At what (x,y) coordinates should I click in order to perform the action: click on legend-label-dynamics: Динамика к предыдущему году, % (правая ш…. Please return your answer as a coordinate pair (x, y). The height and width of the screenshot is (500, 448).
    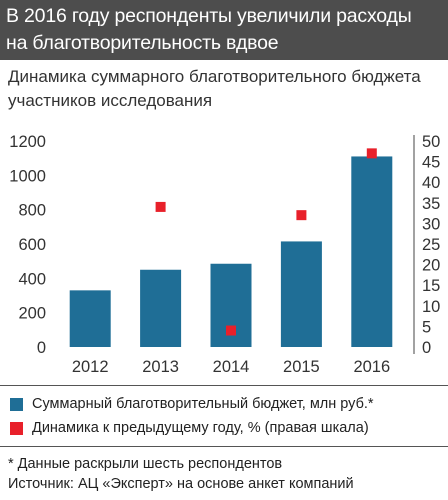
    Looking at the image, I should click on (200, 428).